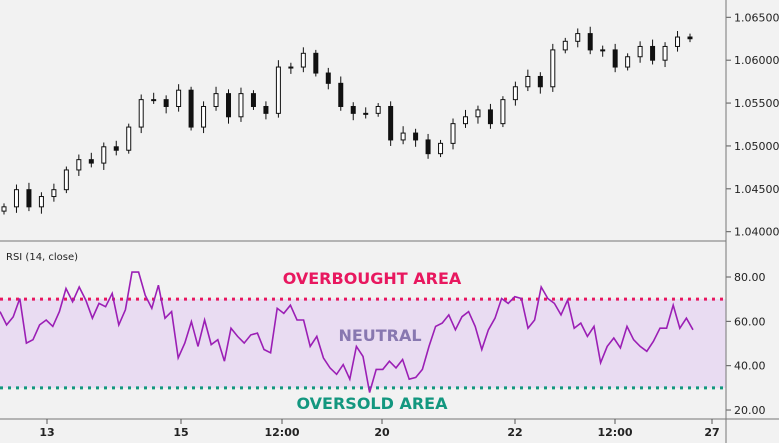 The image size is (779, 443). Describe the element at coordinates (750, 410) in the screenshot. I see `rsi-tick-label: 20.00` at that location.